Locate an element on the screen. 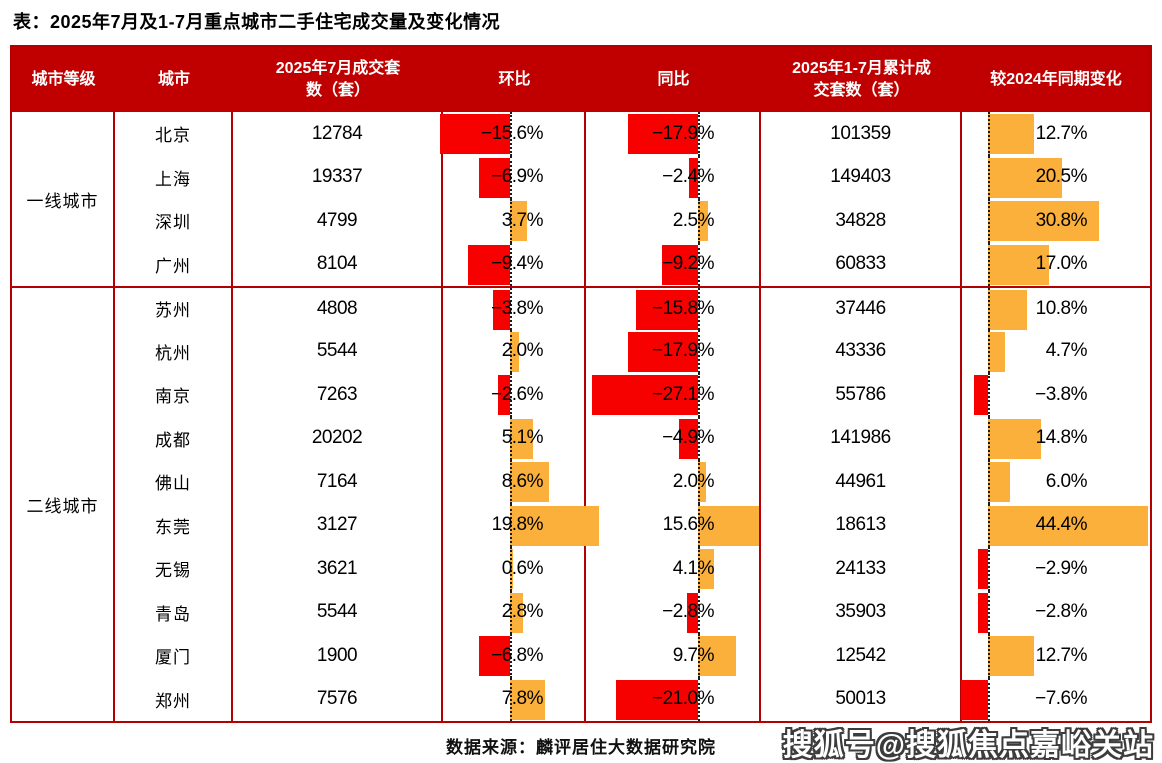 The image size is (1162, 763). tier-cell: 一线城市 is located at coordinates (63, 199).